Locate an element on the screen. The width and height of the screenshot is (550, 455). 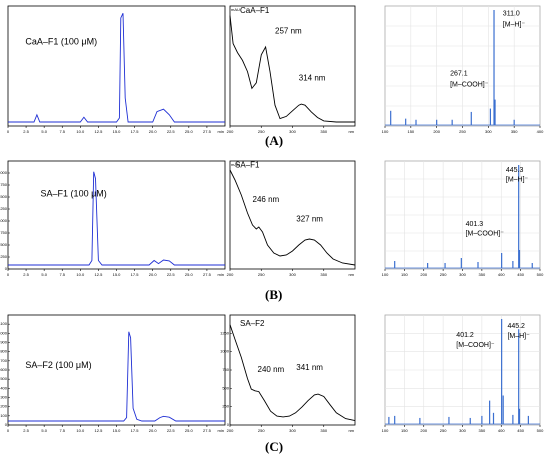
C-hplc-y-tick-label: 900 is located at coordinates (3, 342).